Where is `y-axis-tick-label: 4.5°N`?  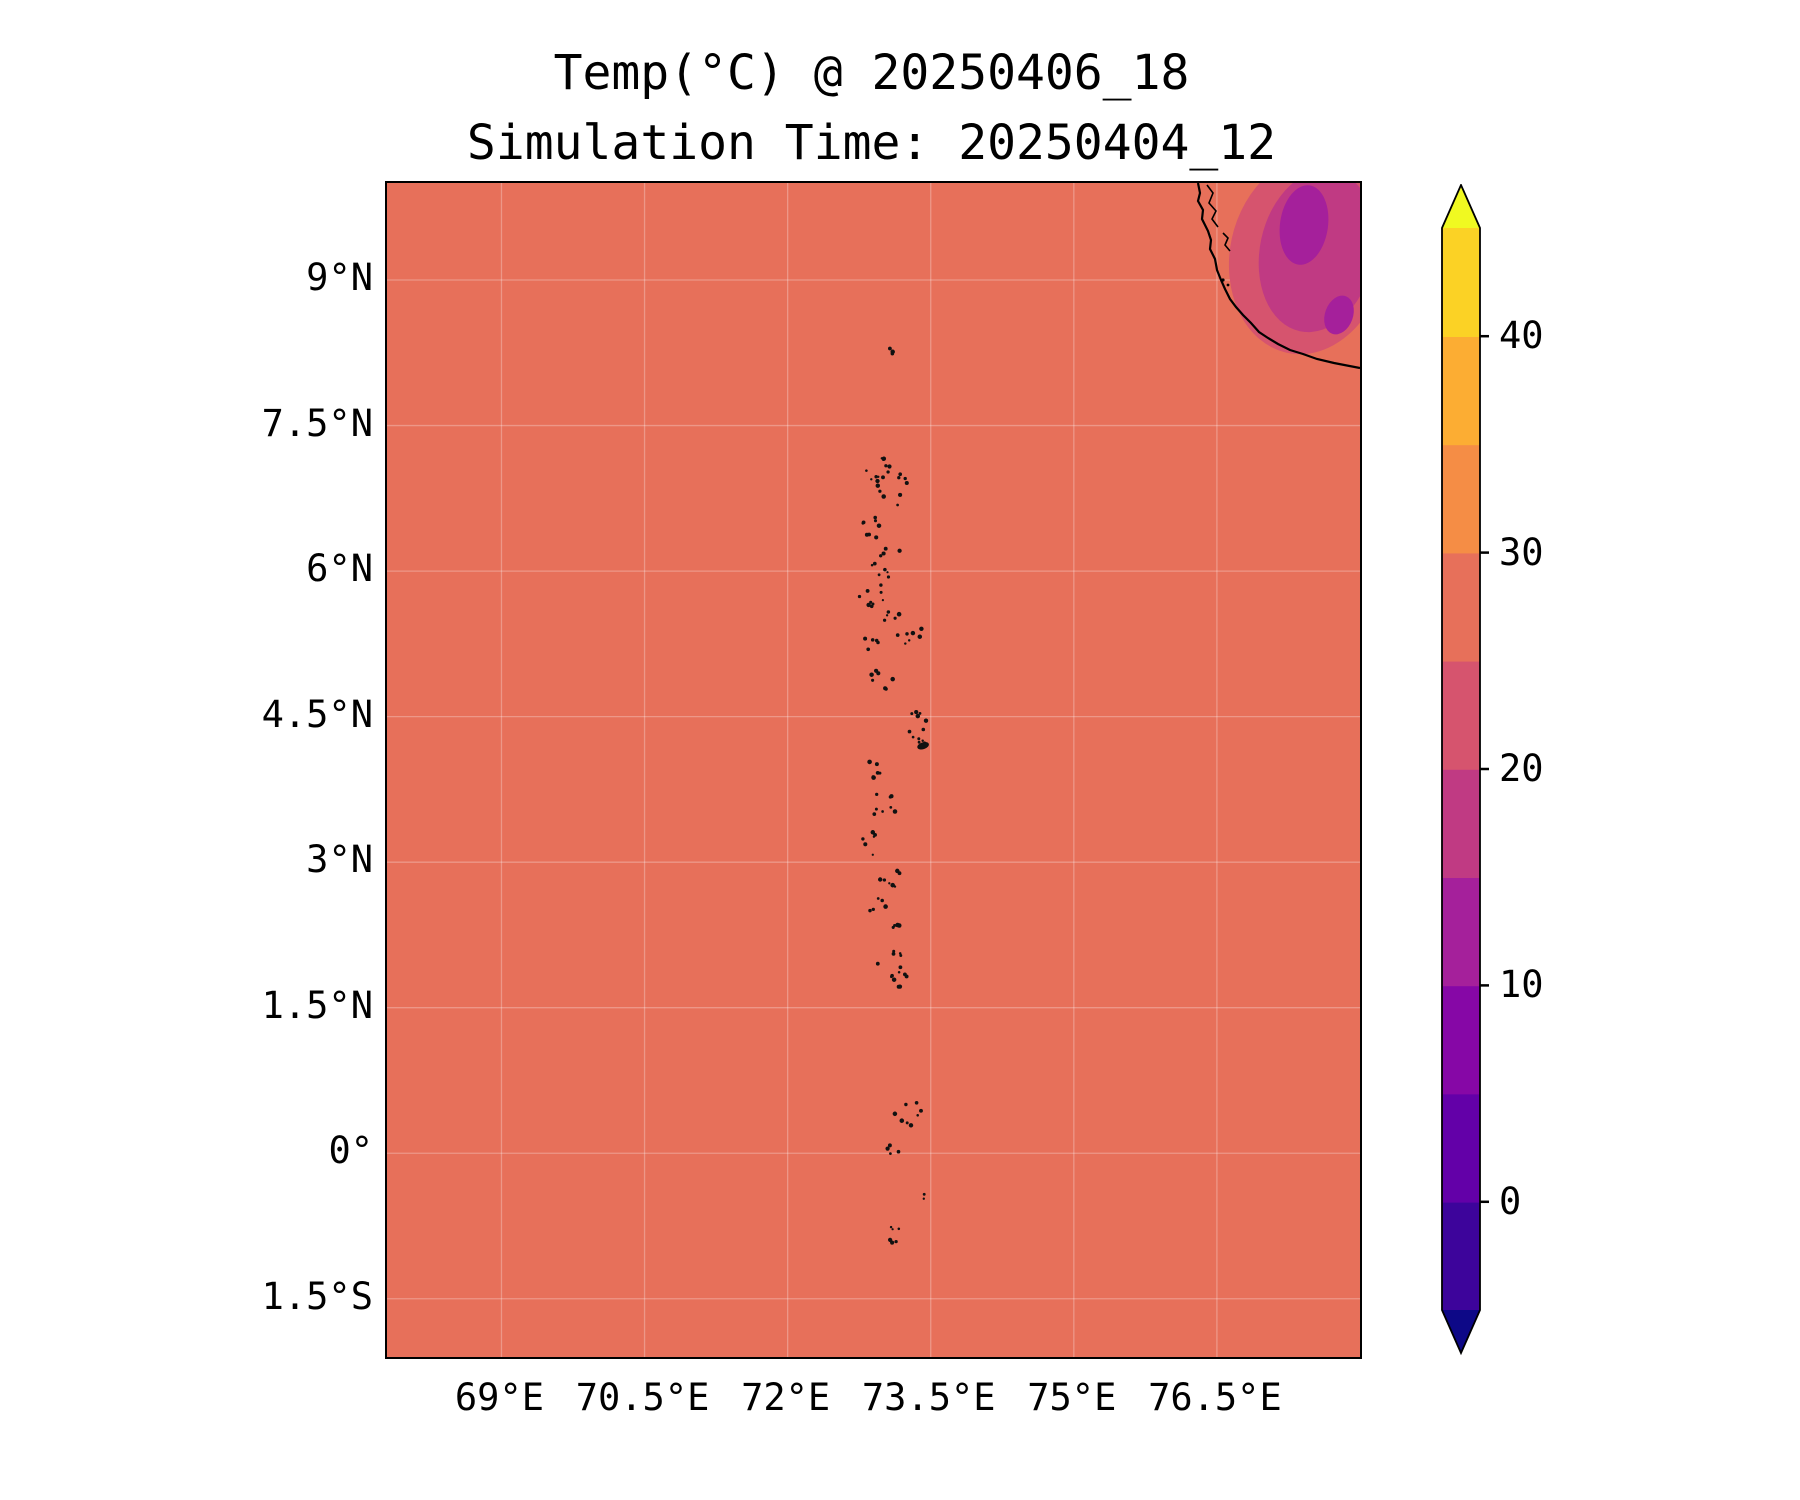 y-axis-tick-label: 4.5°N is located at coordinates (317, 714).